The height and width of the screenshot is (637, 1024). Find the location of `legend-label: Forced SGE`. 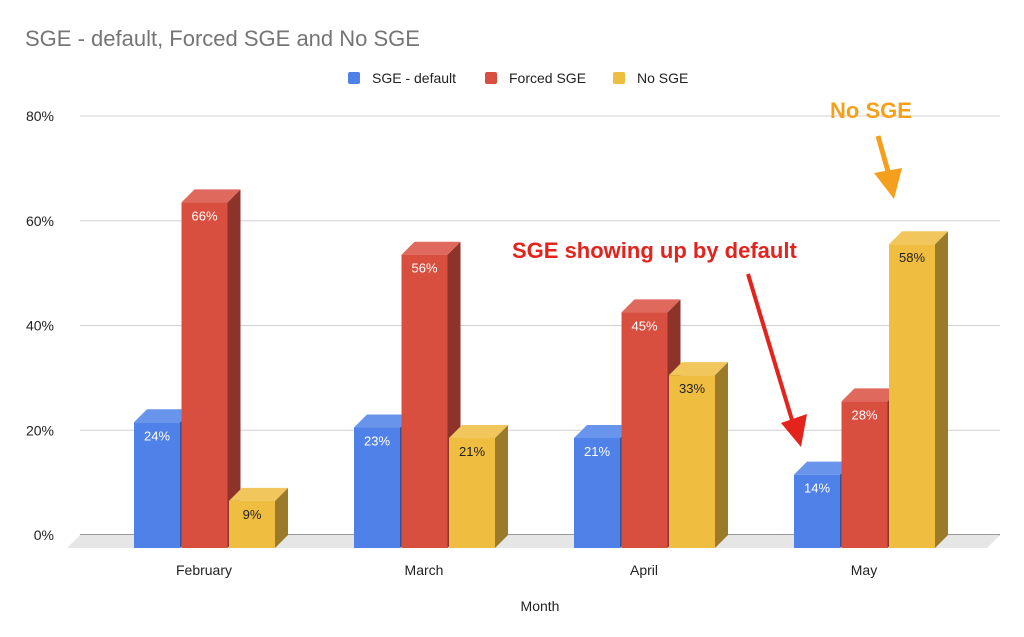

legend-label: Forced SGE is located at coordinates (547, 78).